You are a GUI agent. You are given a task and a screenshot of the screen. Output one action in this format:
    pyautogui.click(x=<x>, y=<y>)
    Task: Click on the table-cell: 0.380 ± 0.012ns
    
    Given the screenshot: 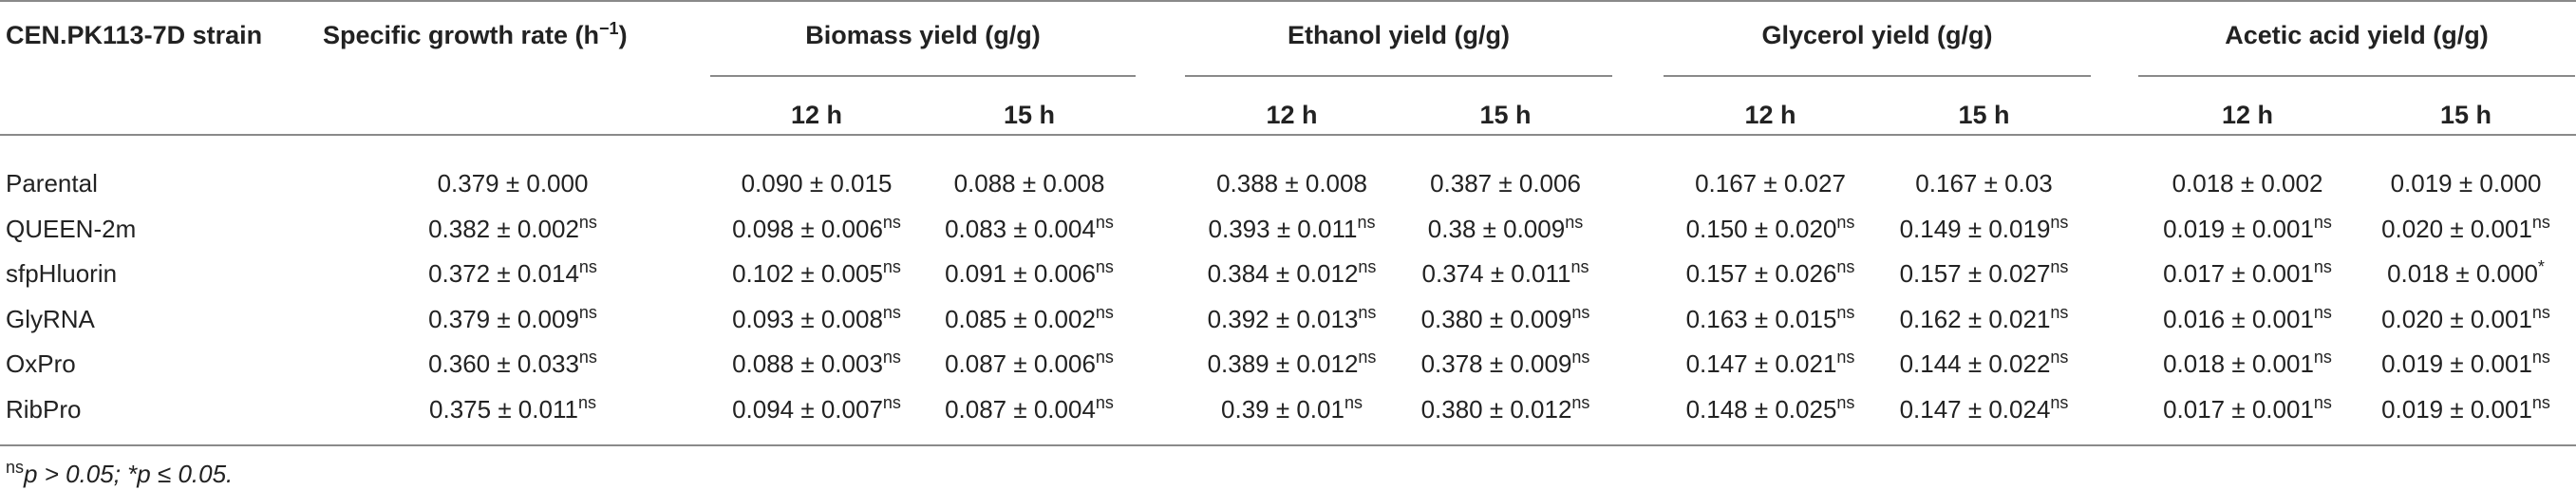 What is the action you would take?
    pyautogui.click(x=1505, y=408)
    